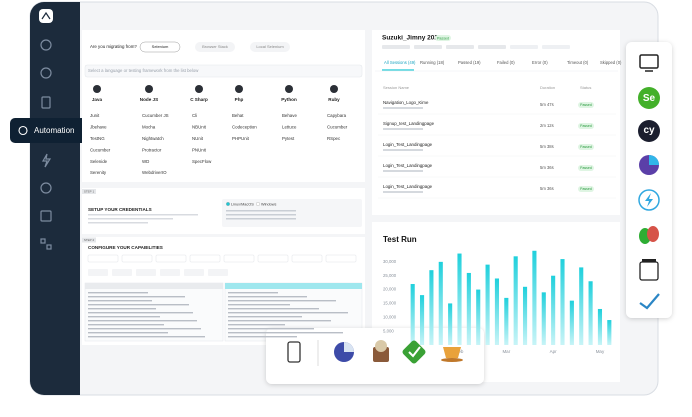 The width and height of the screenshot is (692, 417). Describe the element at coordinates (289, 127) in the screenshot. I see `framework-name: Lettuce` at that location.